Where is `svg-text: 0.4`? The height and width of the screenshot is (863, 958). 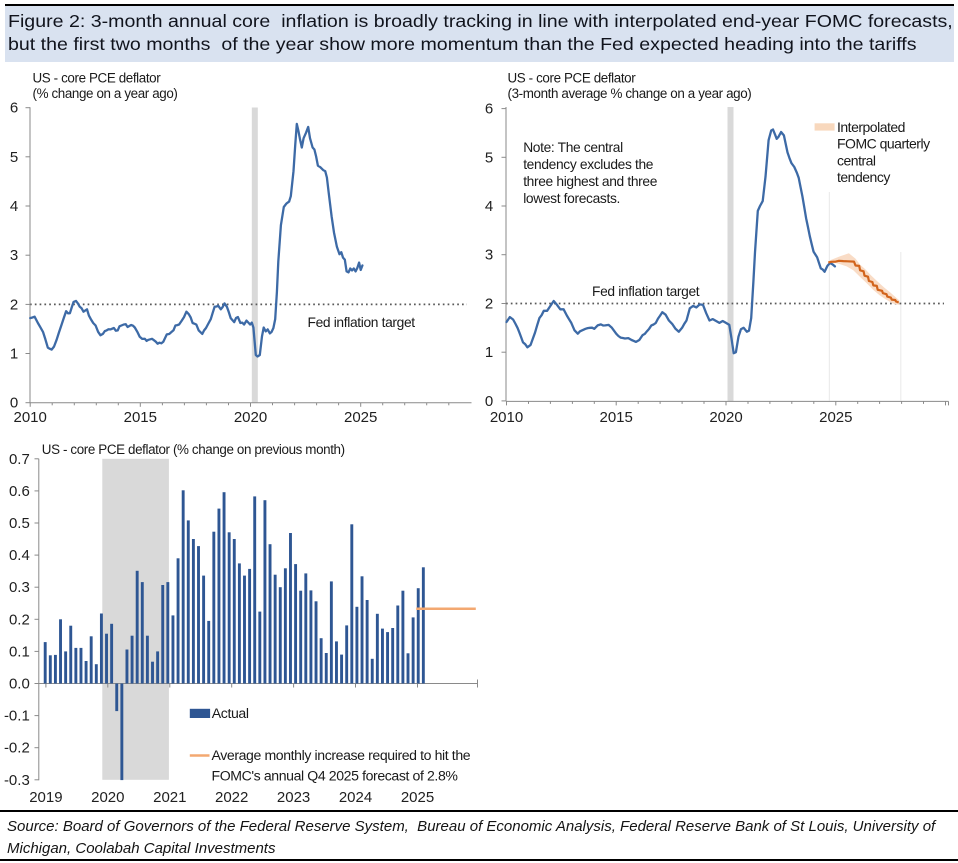 svg-text: 0.4 is located at coordinates (19, 555).